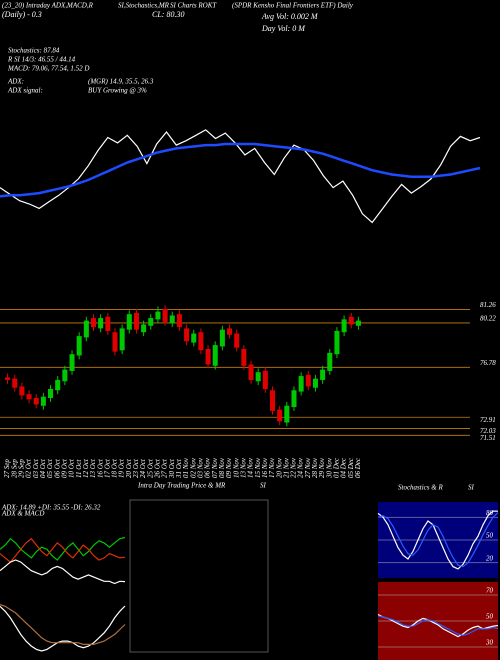  What do you see at coordinates (48, 6) in the screenshot?
I see `header-text: (23_20) Intraday ADX,MACD,R` at bounding box center [48, 6].